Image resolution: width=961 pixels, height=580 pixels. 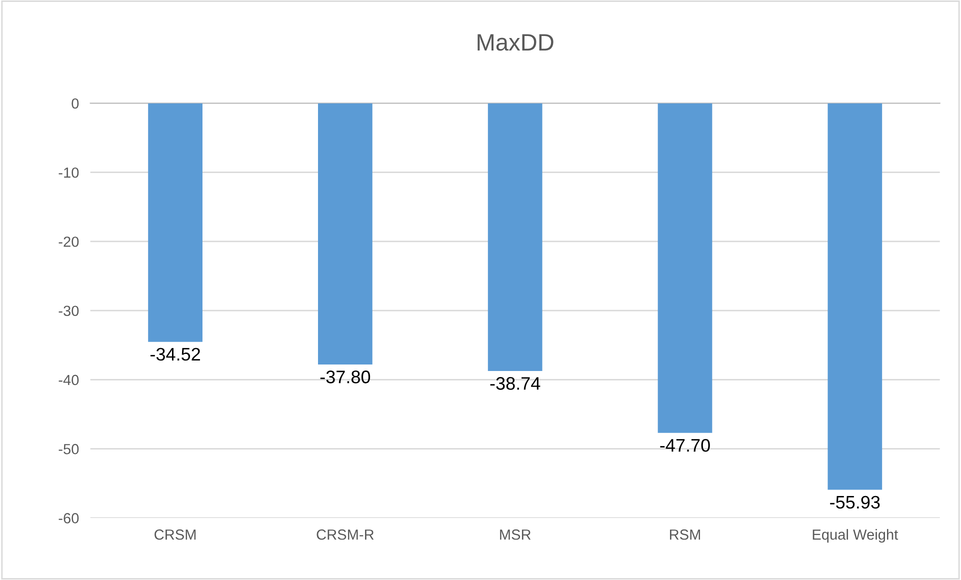 What do you see at coordinates (68, 380) in the screenshot?
I see `y-tick-label: -40` at bounding box center [68, 380].